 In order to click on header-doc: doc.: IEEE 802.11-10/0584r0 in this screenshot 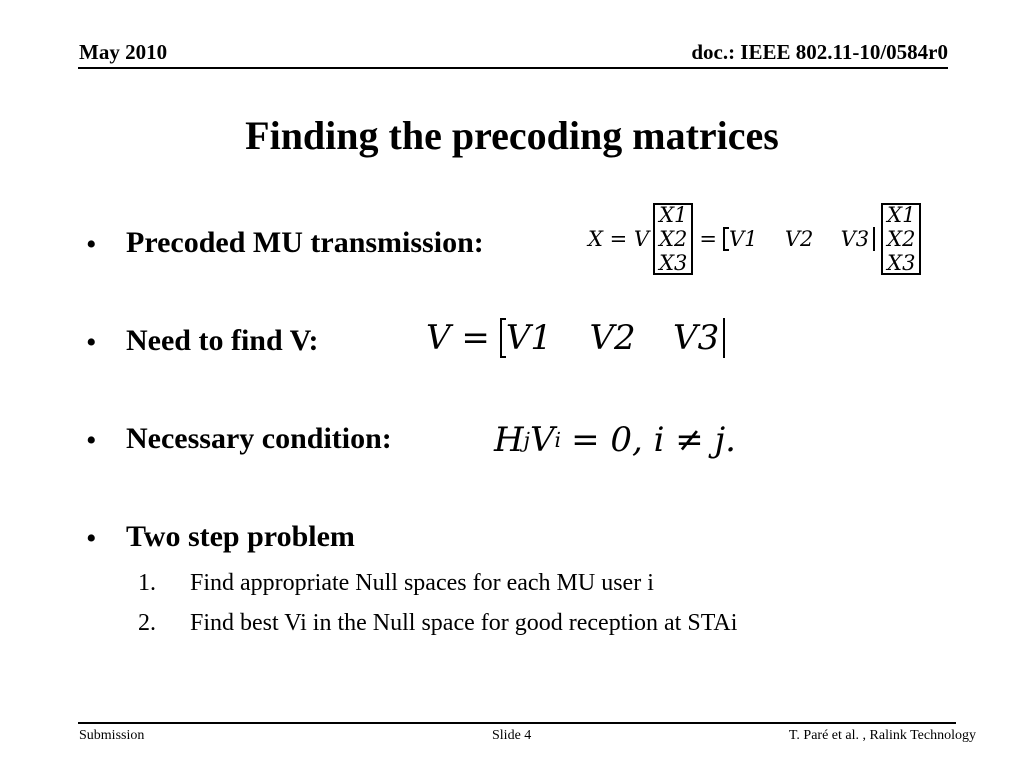, I will do `click(819, 52)`.